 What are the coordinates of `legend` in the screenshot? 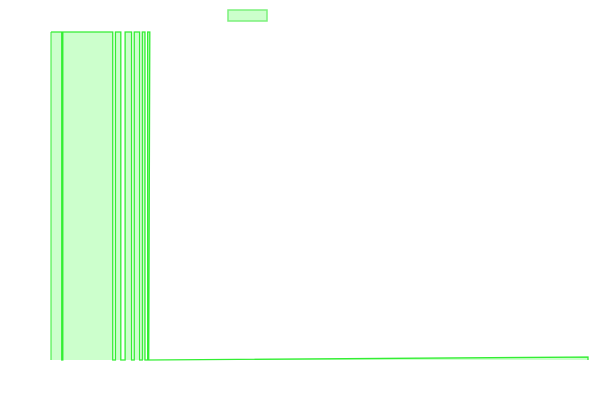 It's located at (247, 15).